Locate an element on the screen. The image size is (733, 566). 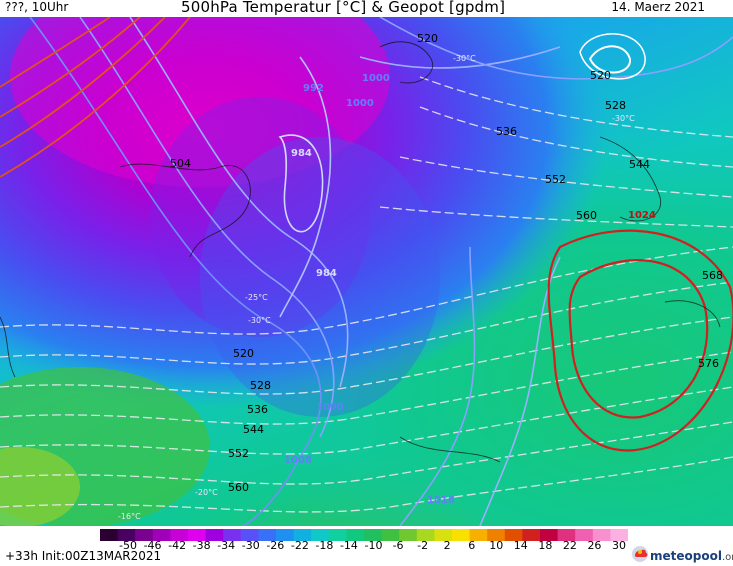
pressure-label: 1008 is located at coordinates (298, 460).